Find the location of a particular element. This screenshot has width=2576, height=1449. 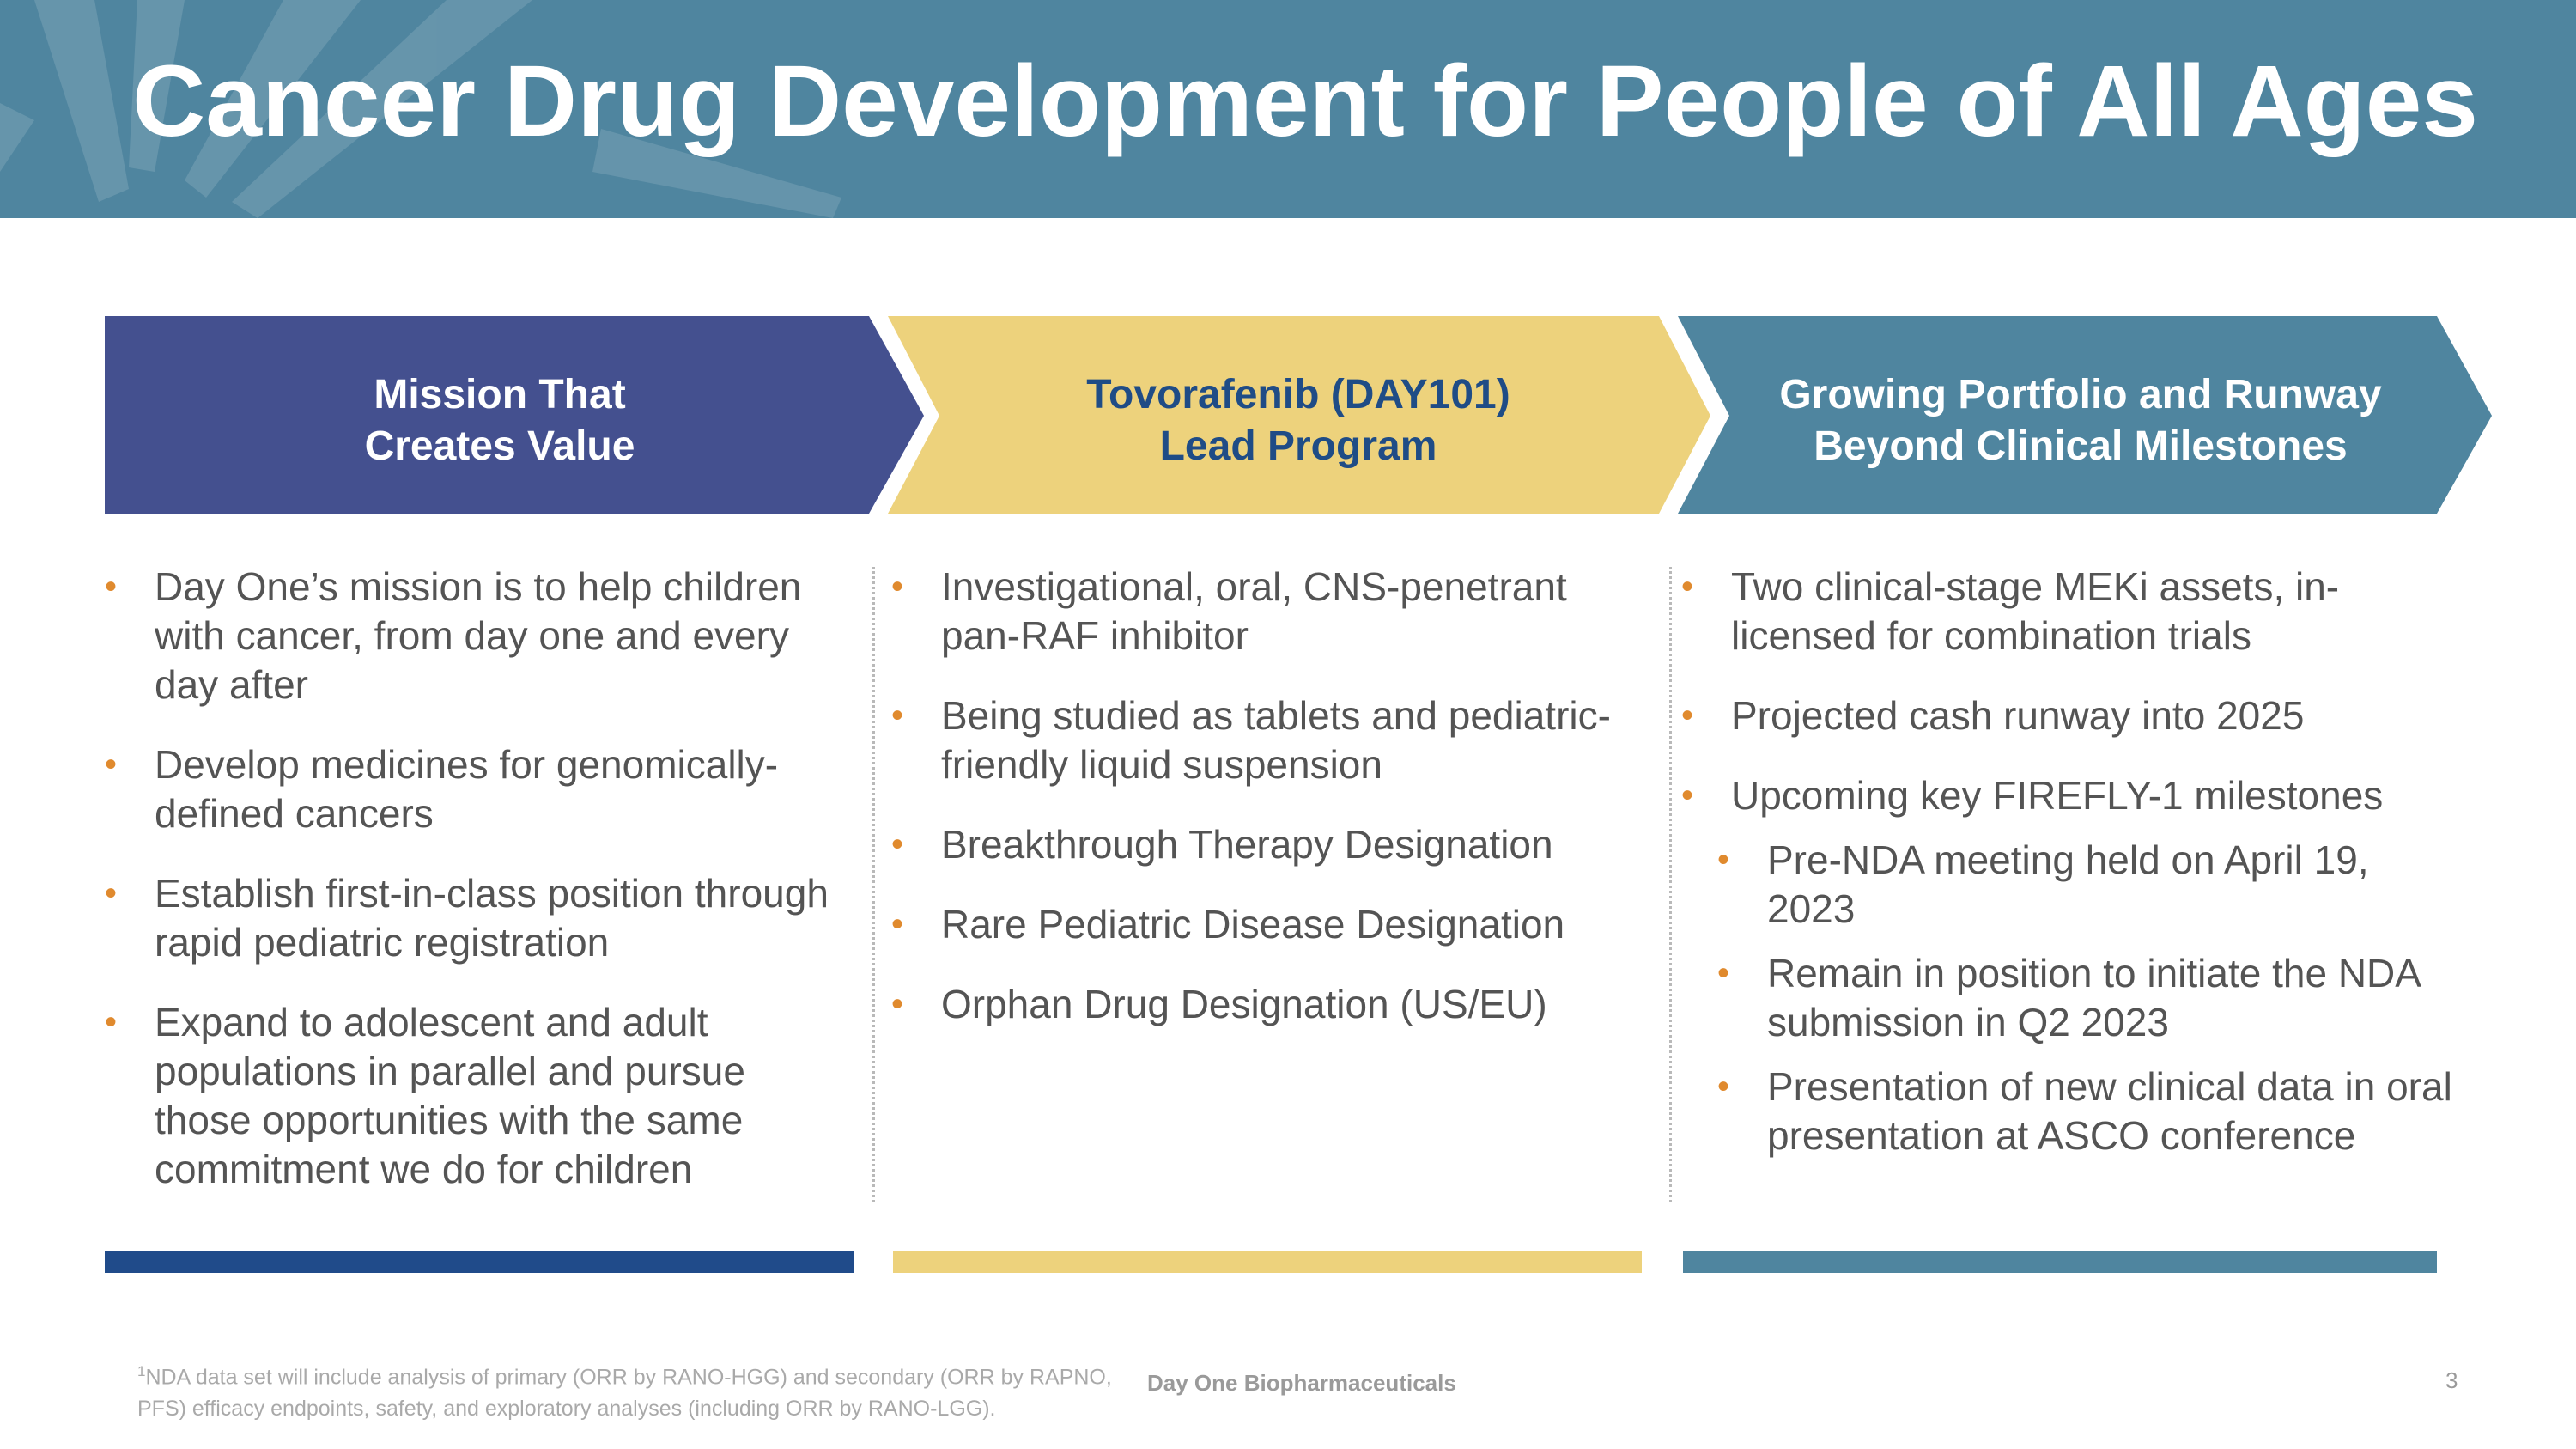

column-1-heading: Mission That Creates Value is located at coordinates (499, 421).